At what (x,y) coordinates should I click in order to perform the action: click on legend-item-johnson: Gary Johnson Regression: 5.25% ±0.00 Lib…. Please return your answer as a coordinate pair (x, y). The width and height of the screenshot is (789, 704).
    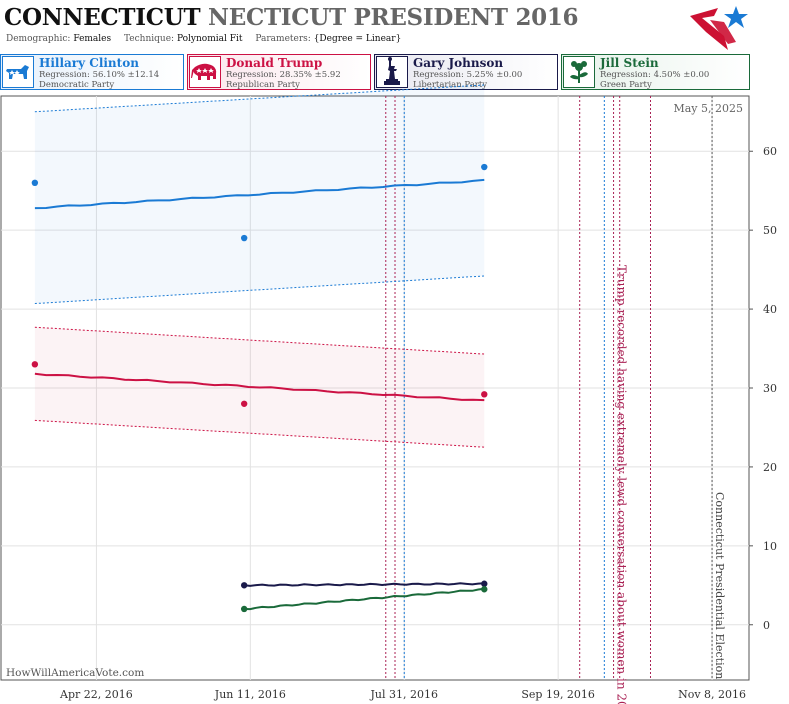
    Looking at the image, I should click on (466, 72).